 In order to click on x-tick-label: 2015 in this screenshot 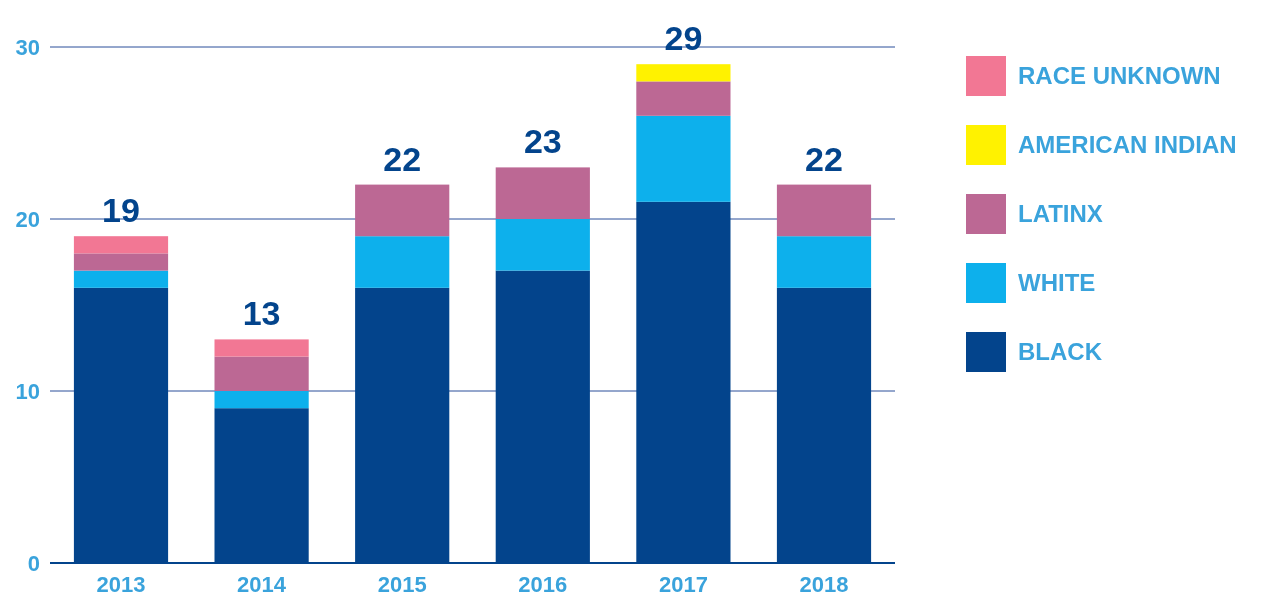, I will do `click(402, 584)`.